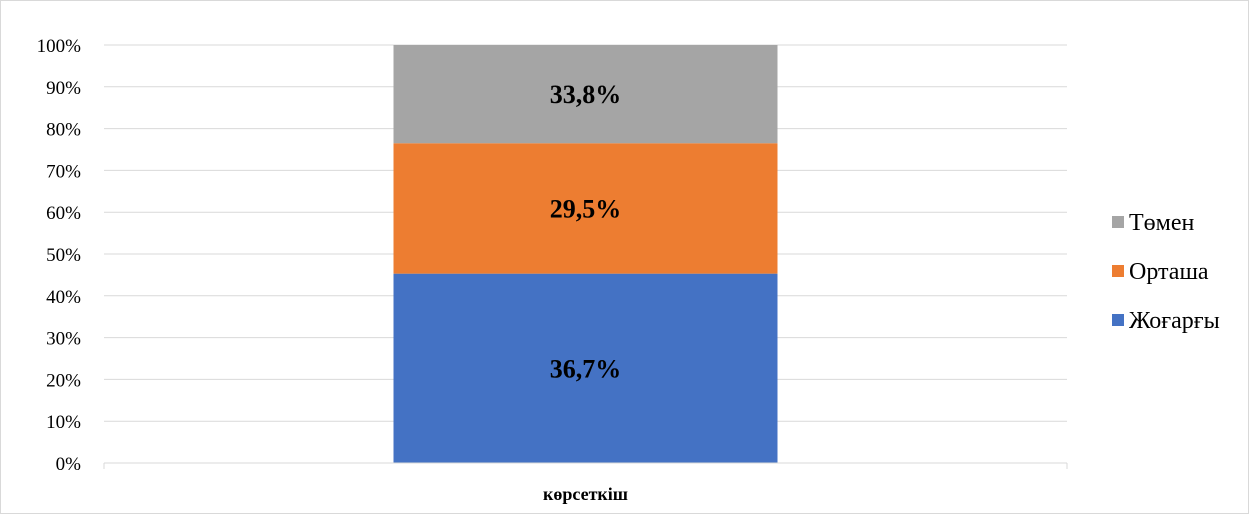 The height and width of the screenshot is (514, 1249). I want to click on y-tick-label: 50%, so click(63, 255).